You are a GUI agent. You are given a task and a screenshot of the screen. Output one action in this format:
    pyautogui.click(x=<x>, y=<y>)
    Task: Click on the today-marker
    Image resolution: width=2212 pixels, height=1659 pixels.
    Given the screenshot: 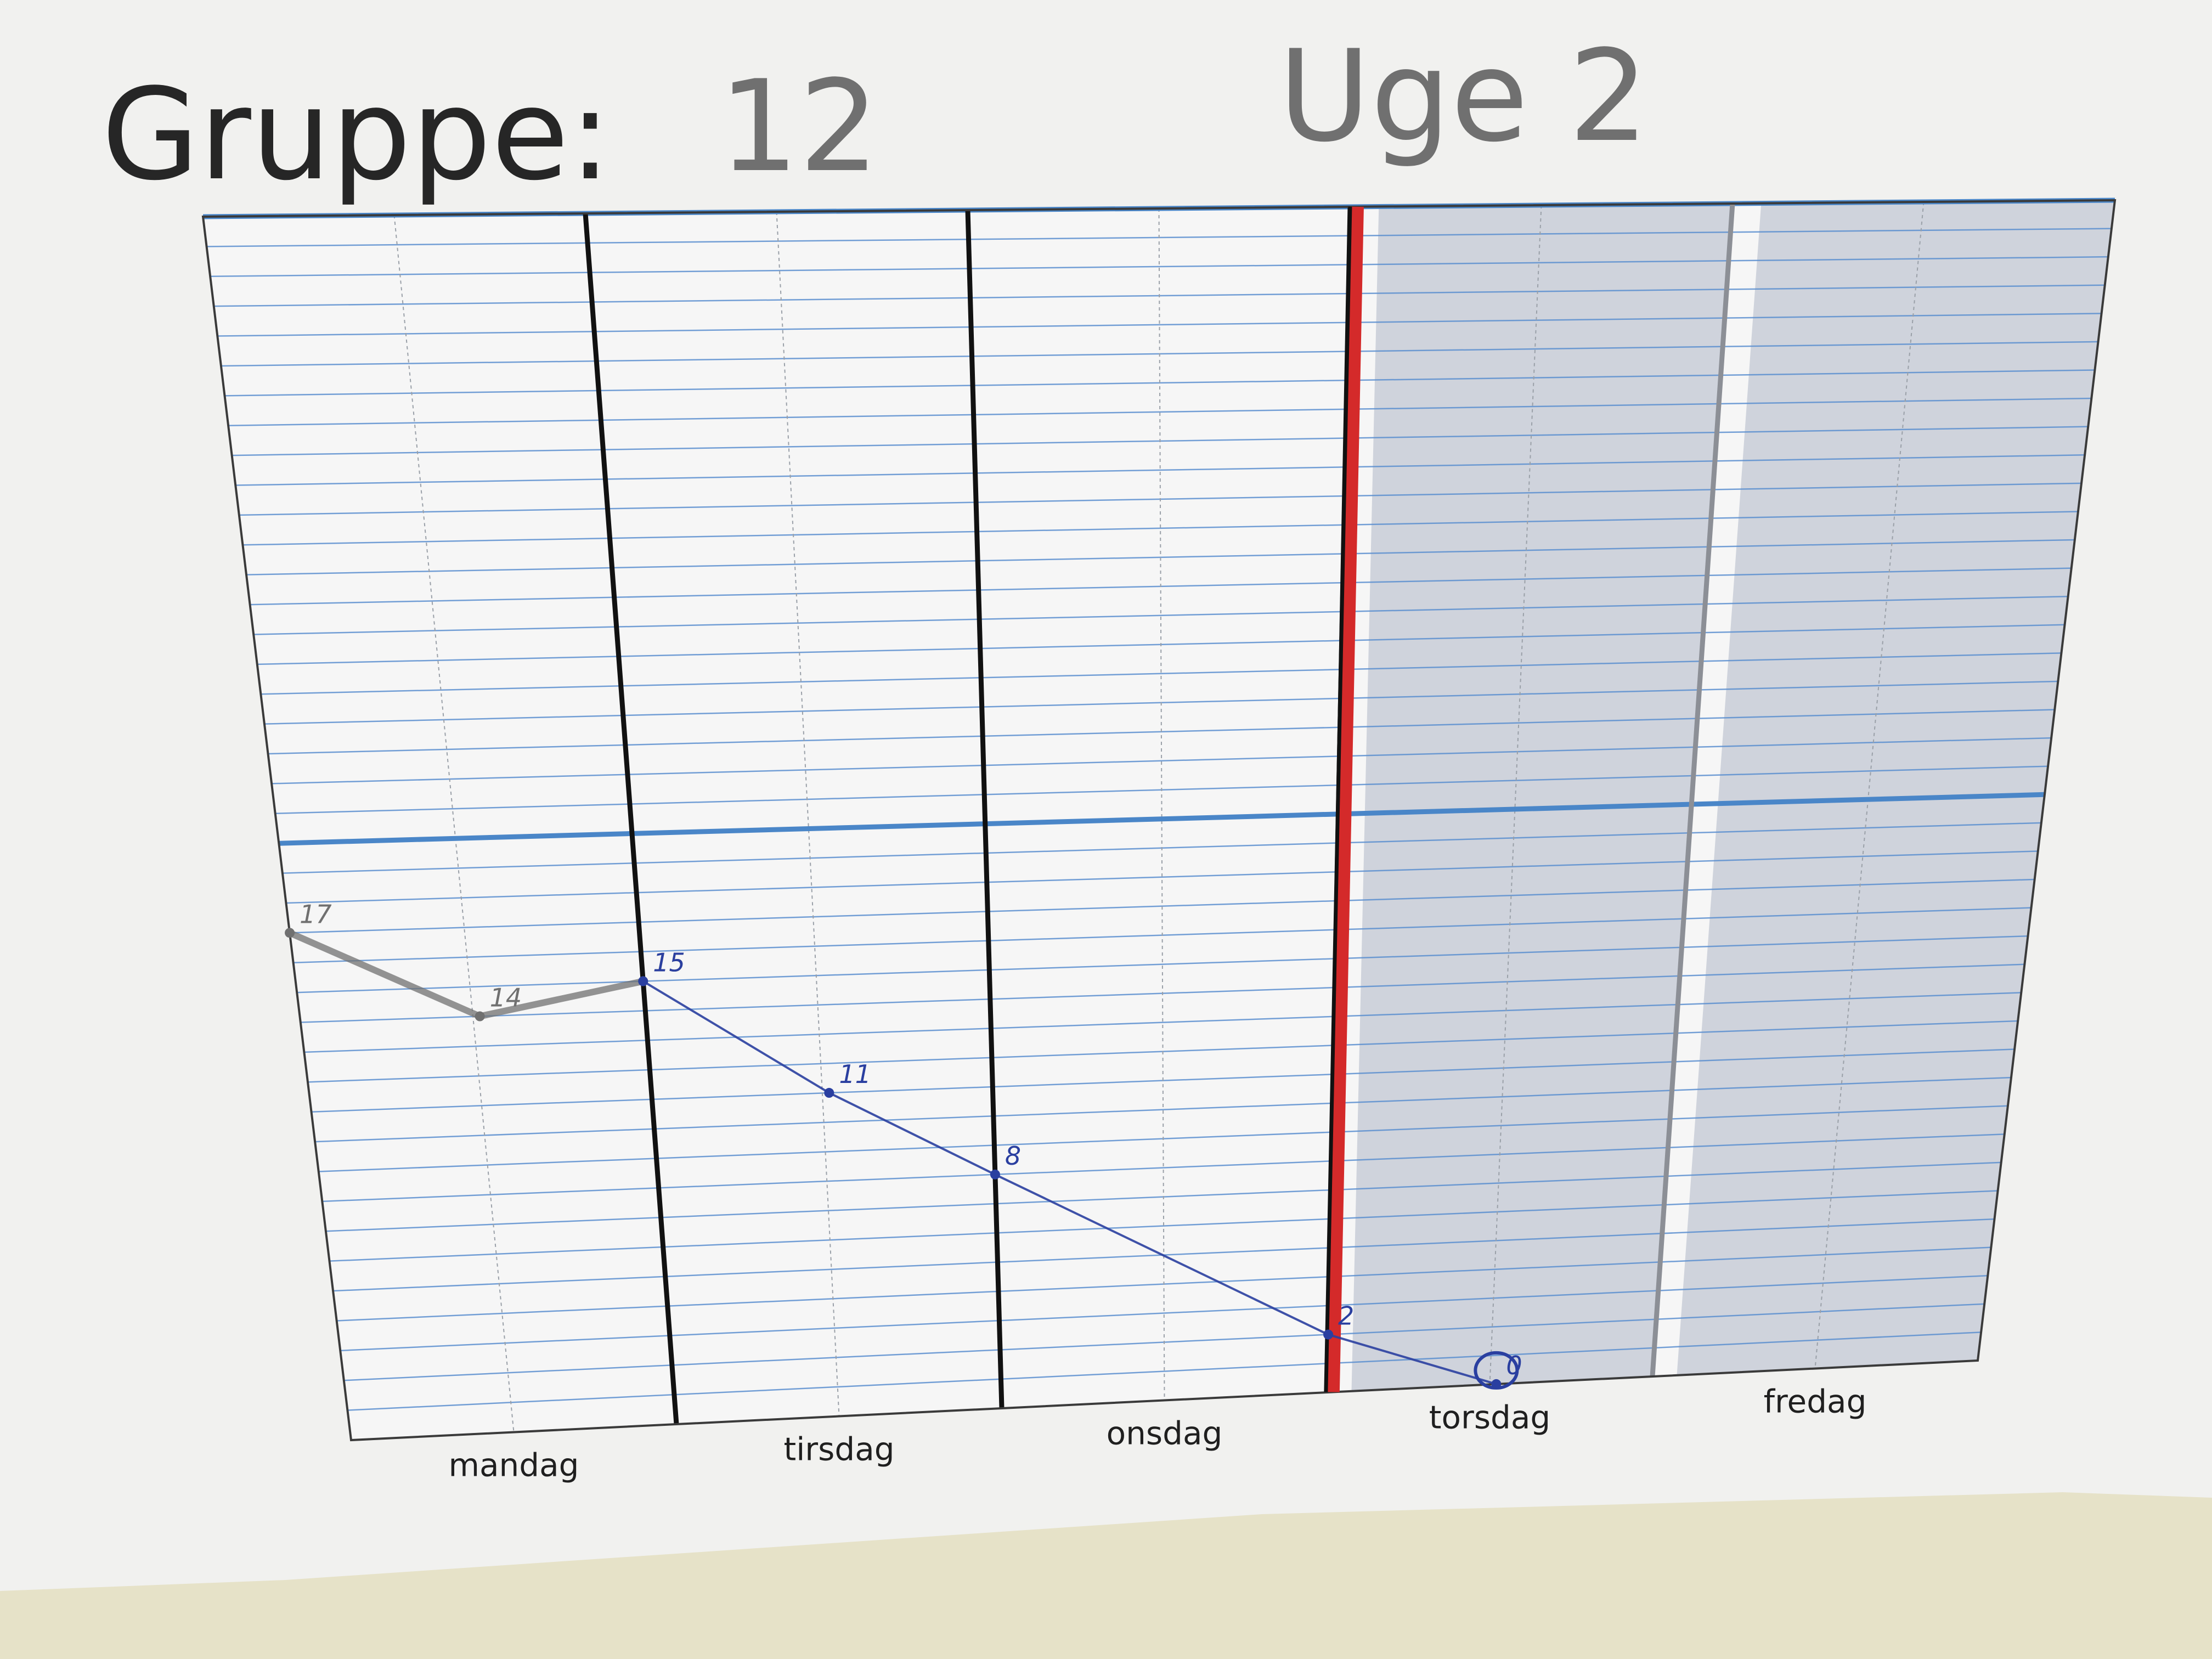 What is the action you would take?
    pyautogui.click(x=1345, y=799)
    